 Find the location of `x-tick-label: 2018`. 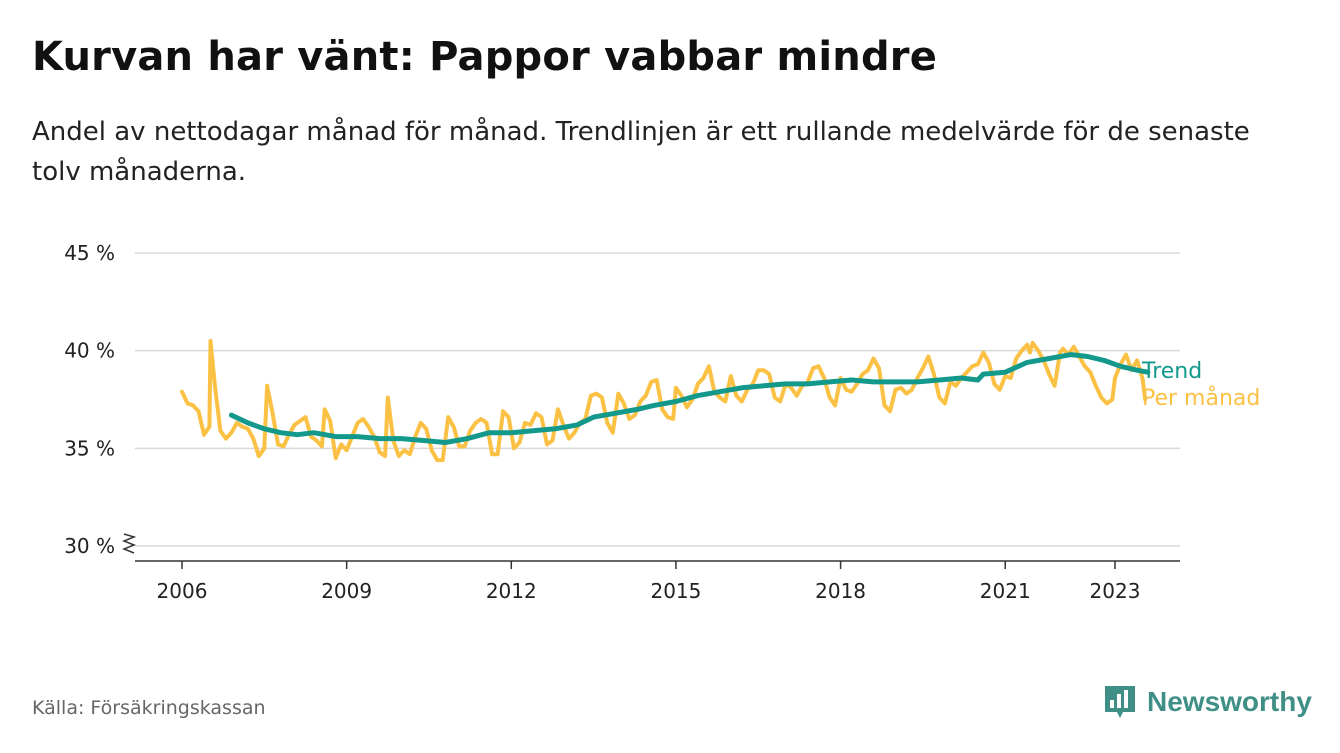

x-tick-label: 2018 is located at coordinates (840, 591).